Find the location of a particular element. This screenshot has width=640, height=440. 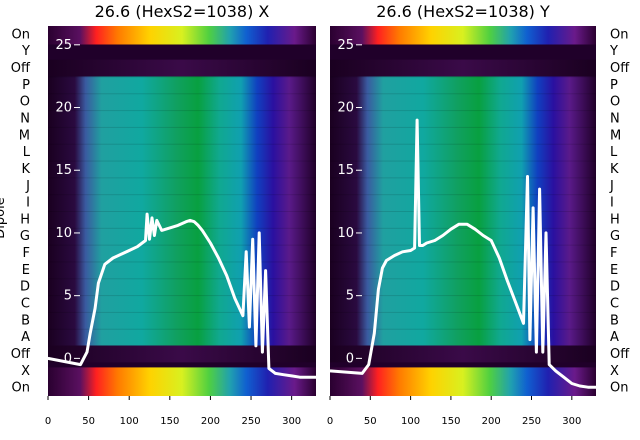

dipole-label: B is located at coordinates (25, 320).